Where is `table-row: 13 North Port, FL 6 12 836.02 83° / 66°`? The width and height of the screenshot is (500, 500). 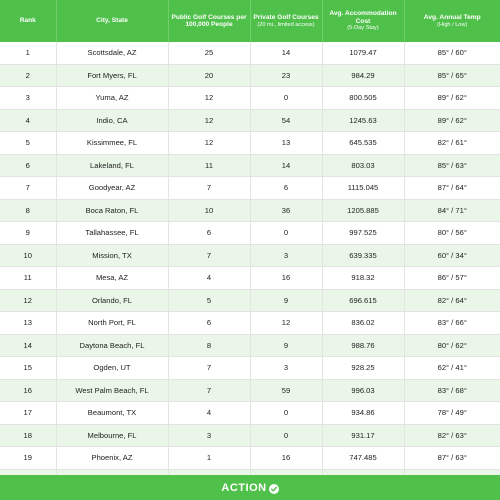 table-row: 13 North Port, FL 6 12 836.02 83° / 66° is located at coordinates (250, 323).